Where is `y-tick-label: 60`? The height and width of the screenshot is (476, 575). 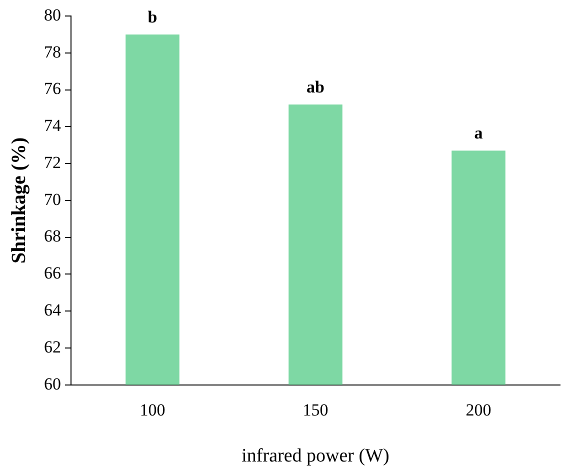
y-tick-label: 60 is located at coordinates (52, 384).